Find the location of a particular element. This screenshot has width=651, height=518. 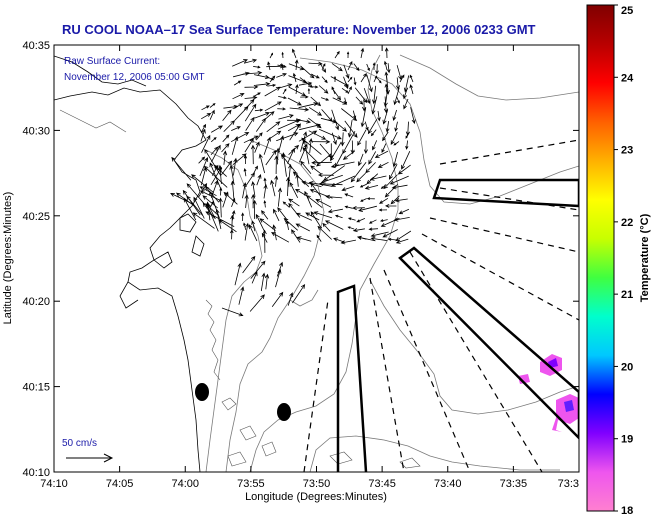

colorbar-ticks: 25 24 23 22 21 20 19 18 is located at coordinates (624, 260).